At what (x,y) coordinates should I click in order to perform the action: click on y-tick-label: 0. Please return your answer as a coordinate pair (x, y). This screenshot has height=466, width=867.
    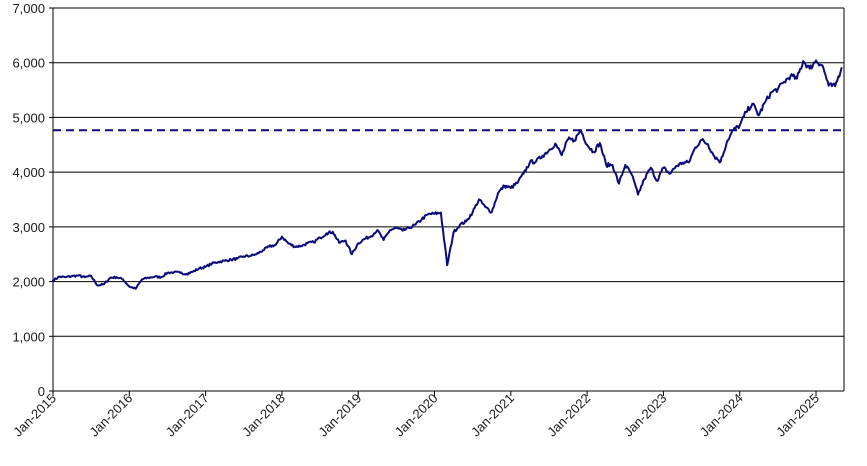
    Looking at the image, I should click on (41, 391).